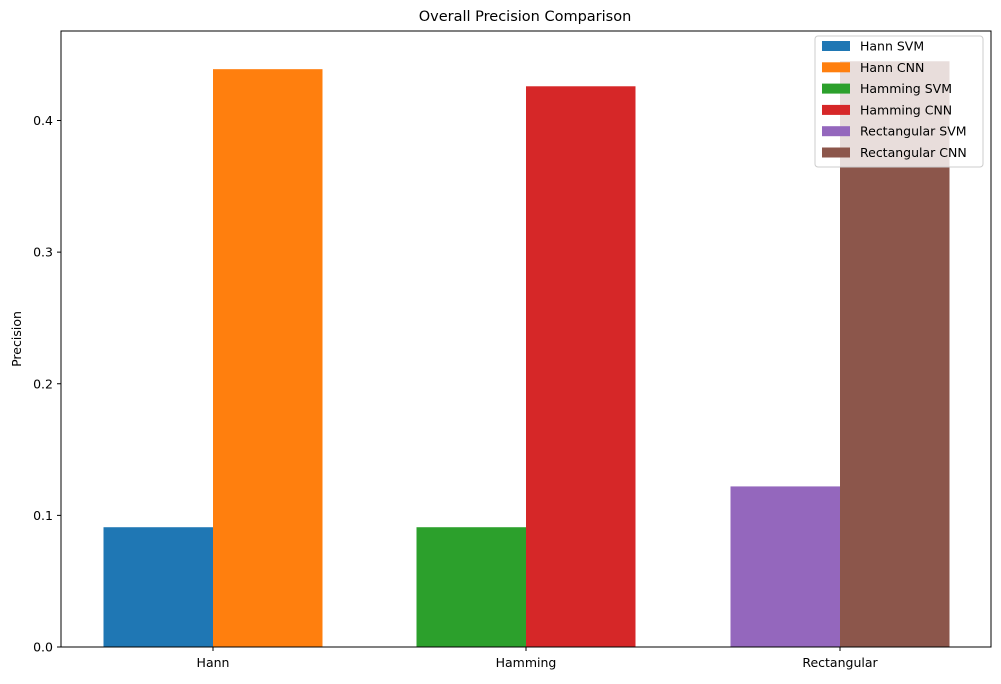 This screenshot has width=1001, height=684. I want to click on y-axis-label: Precision, so click(16, 339).